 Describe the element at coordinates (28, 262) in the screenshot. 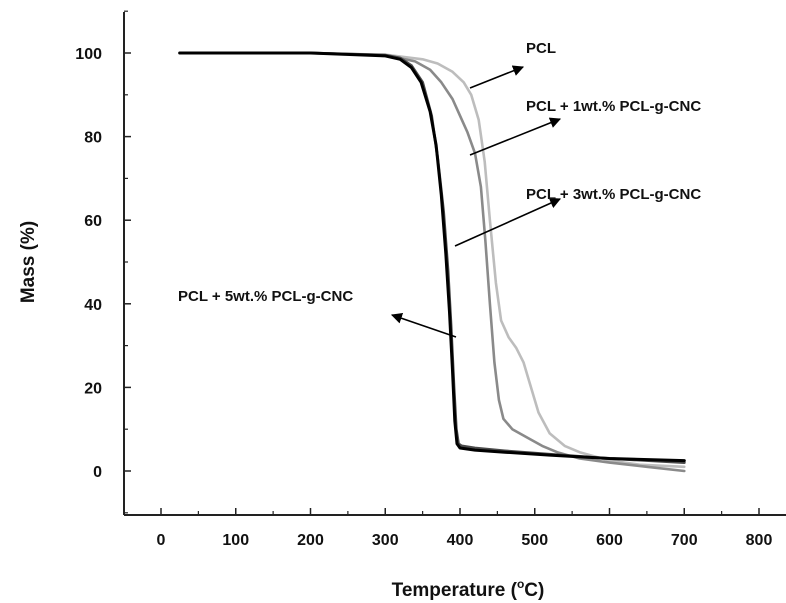

I see `y-axis-title: Mass (%)` at that location.